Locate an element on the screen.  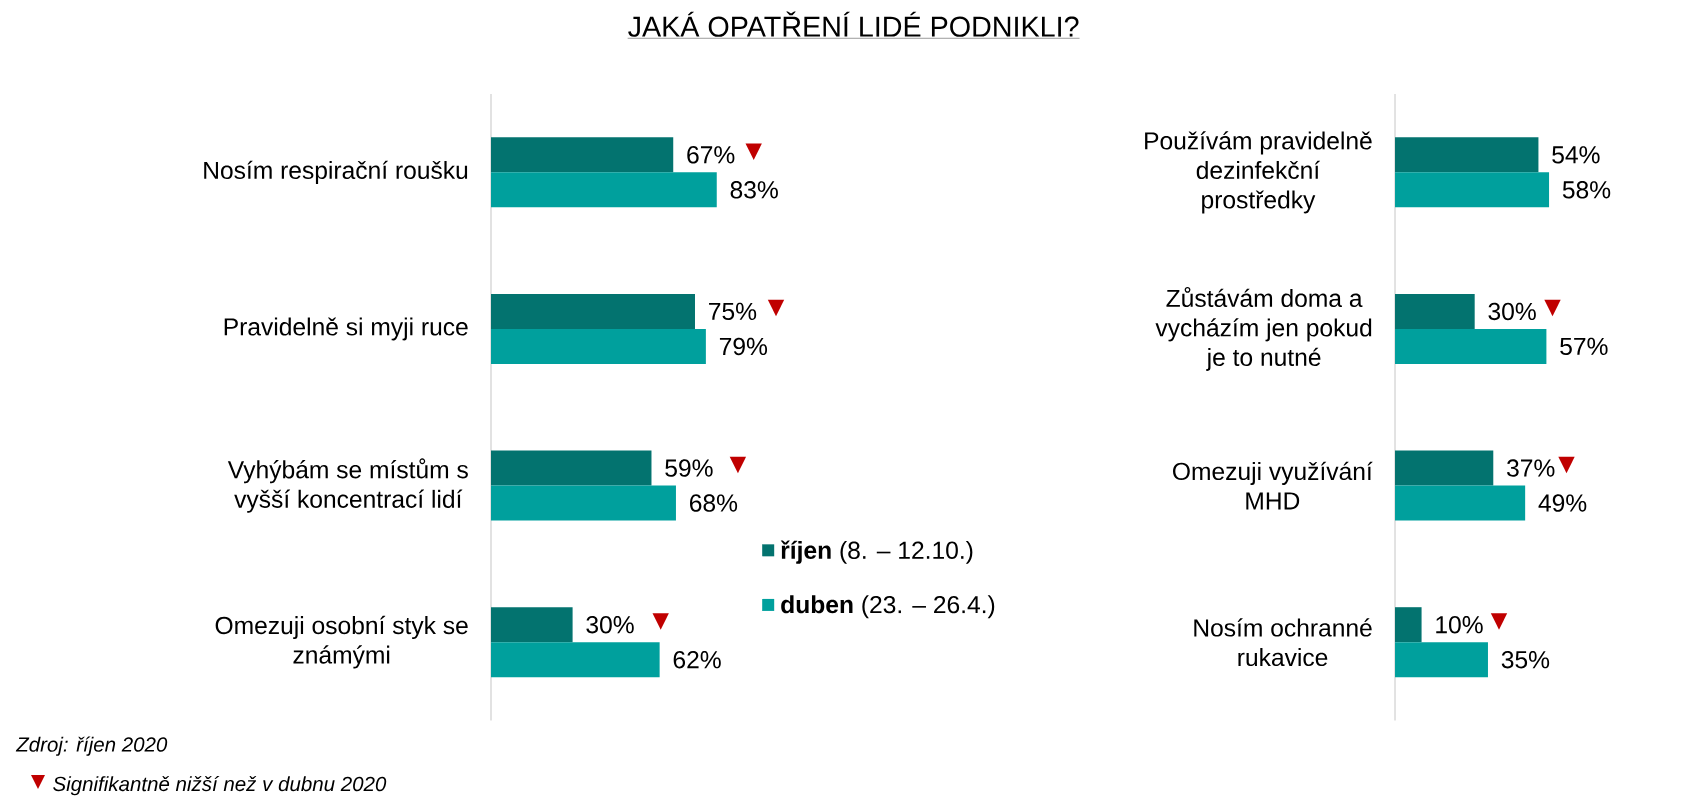
data-label: 10% is located at coordinates (1459, 624).